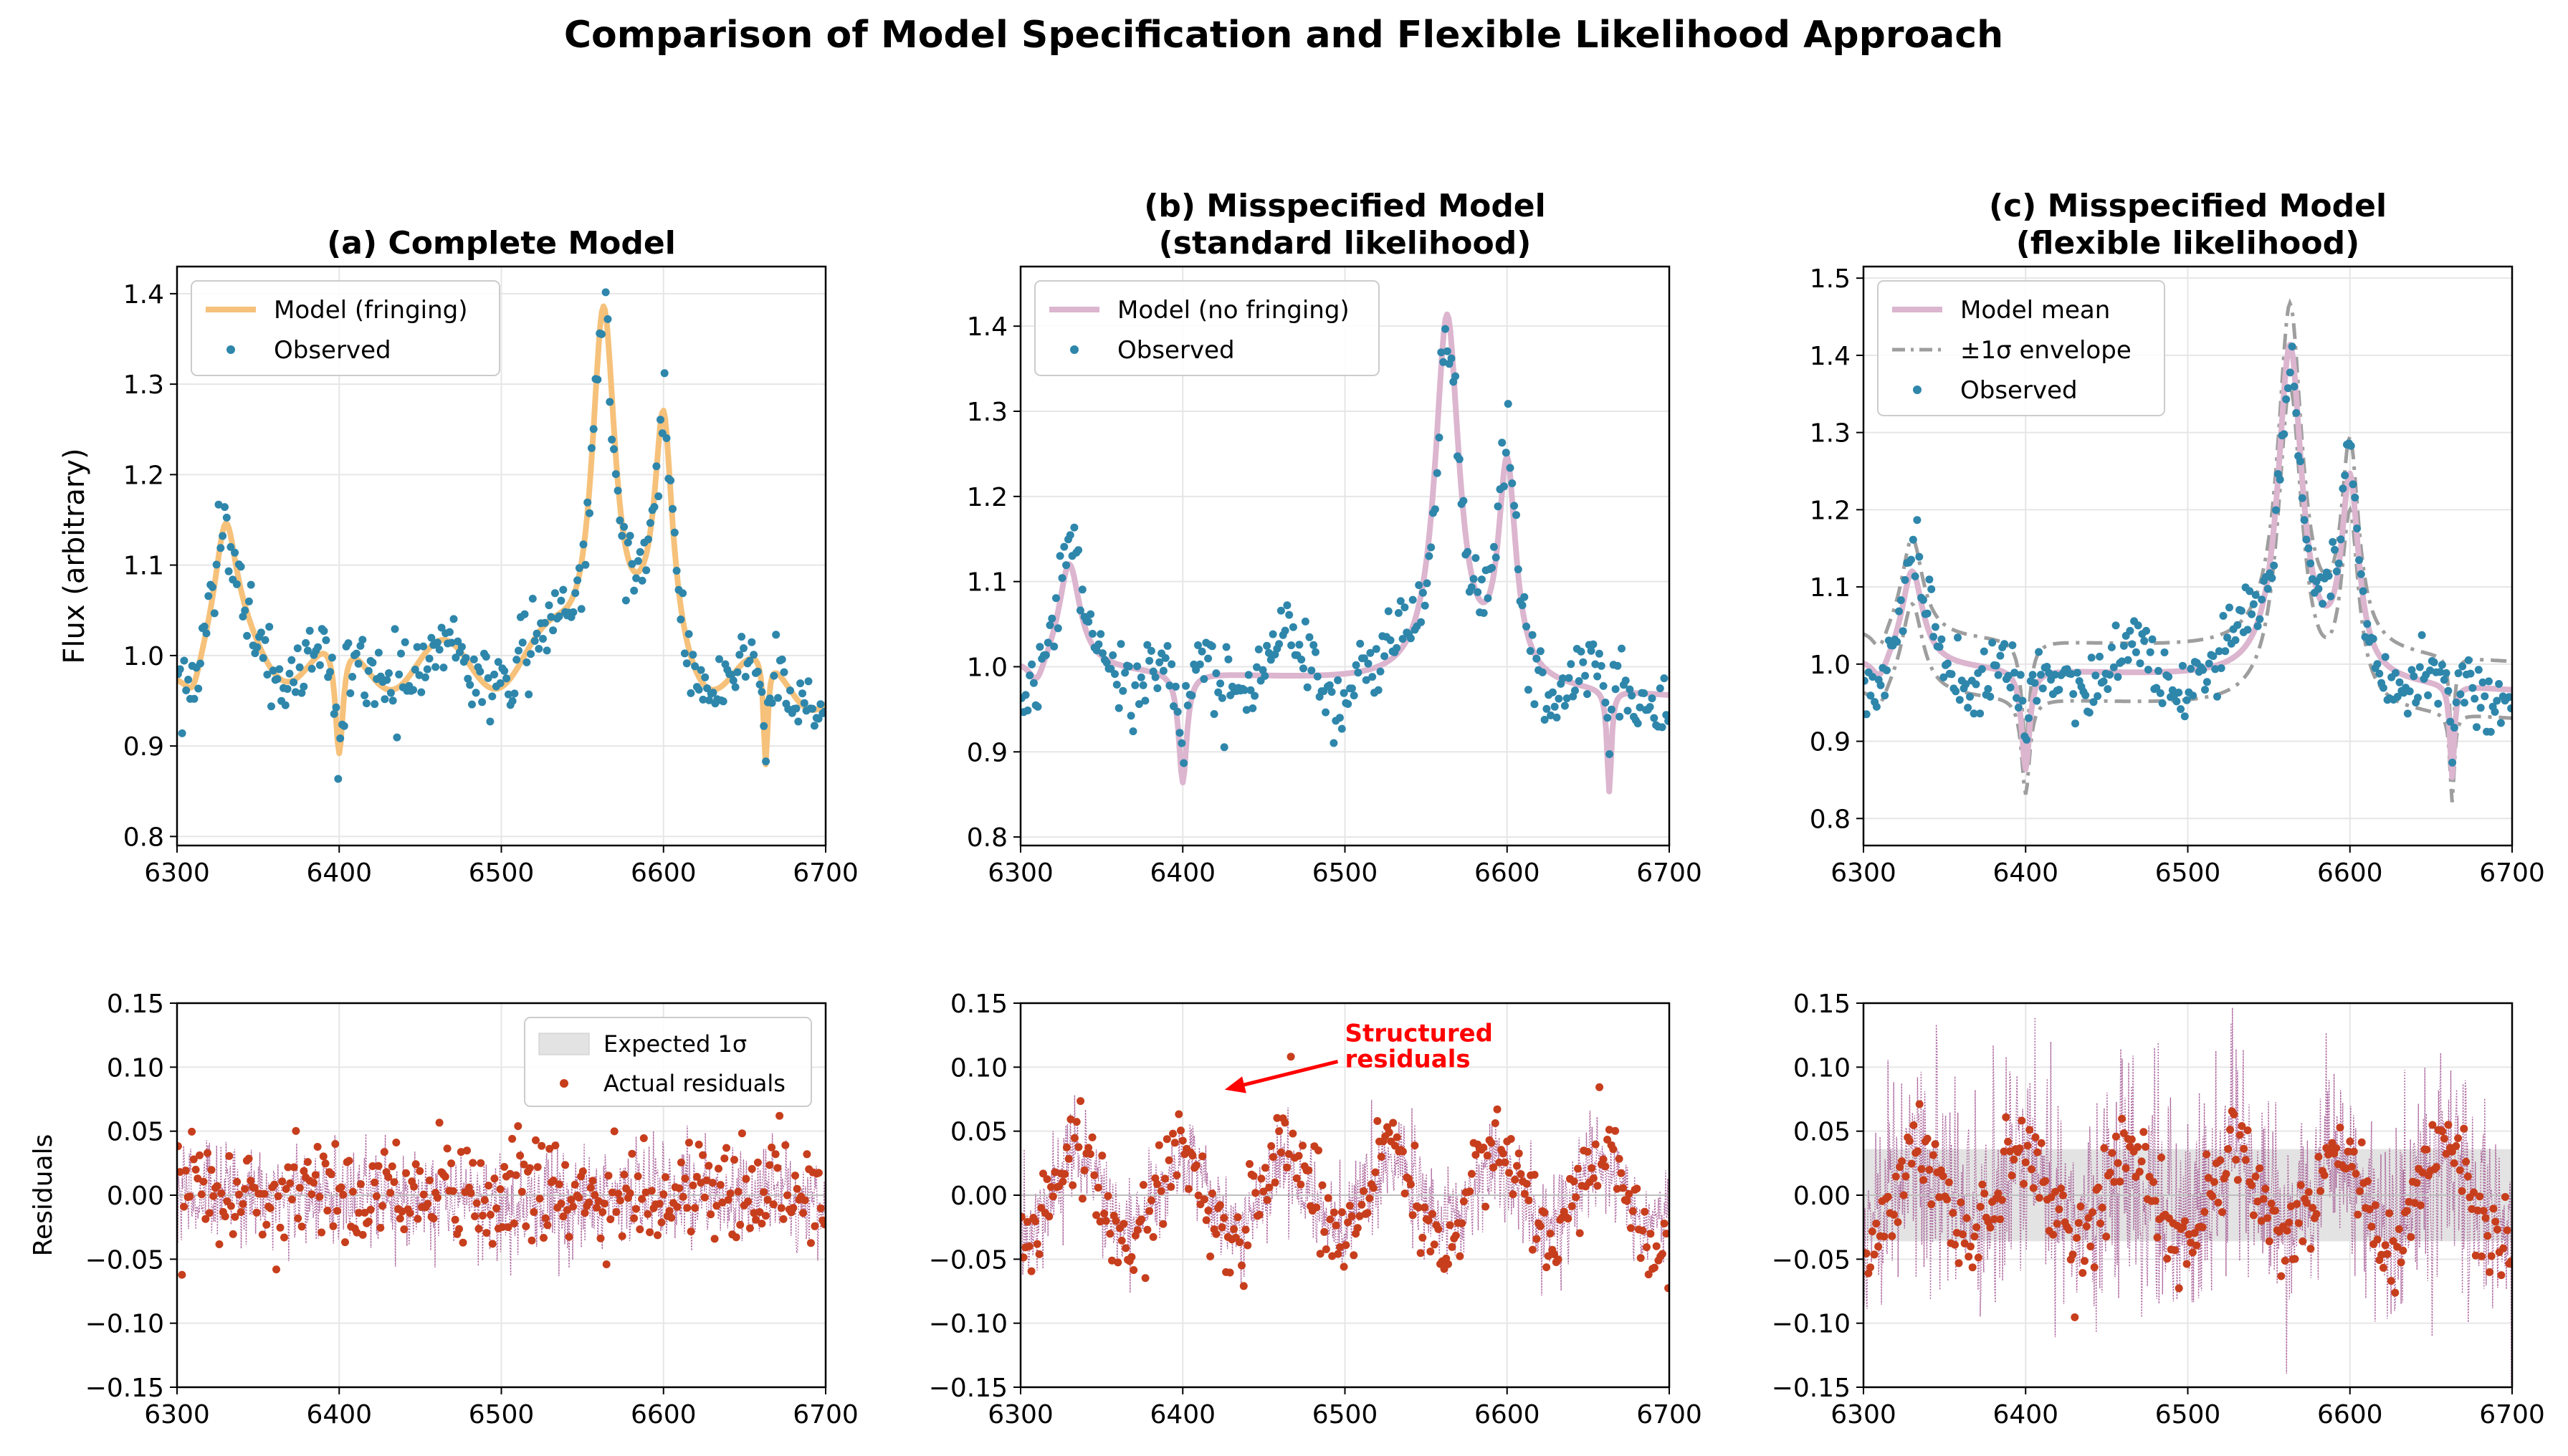  What do you see at coordinates (135, 1004) in the screenshot?
I see `y-tick-label: 0.15` at bounding box center [135, 1004].